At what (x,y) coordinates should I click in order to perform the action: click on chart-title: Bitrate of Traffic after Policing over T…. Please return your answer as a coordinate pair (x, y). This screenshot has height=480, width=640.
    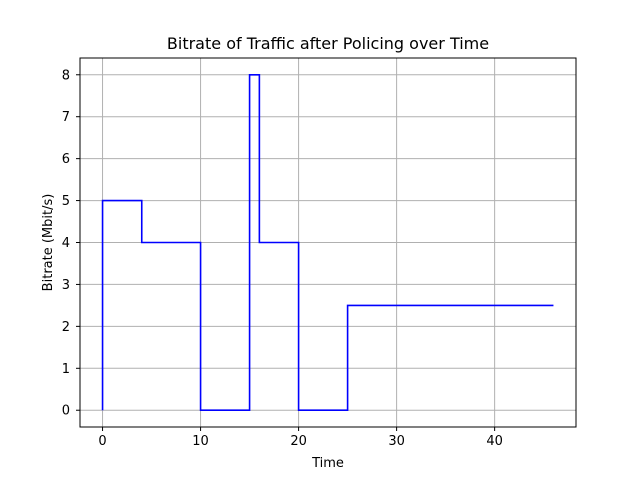
    Looking at the image, I should click on (328, 43).